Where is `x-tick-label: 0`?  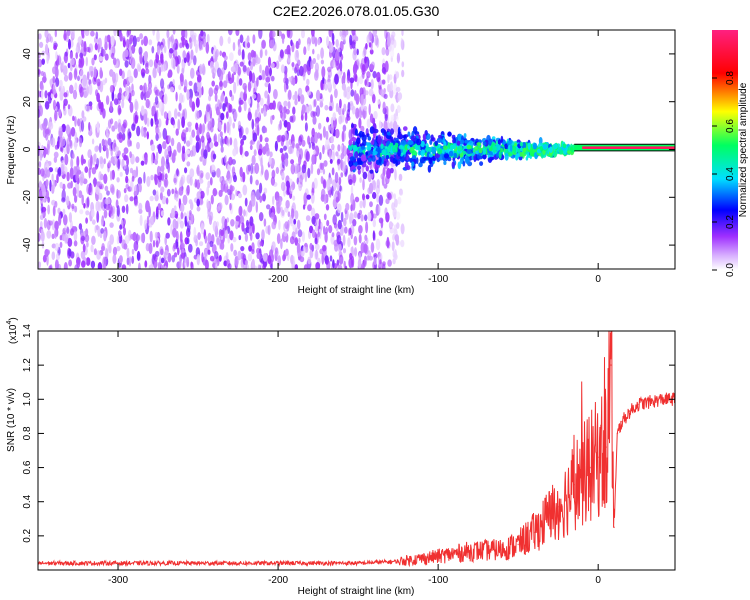
x-tick-label: 0 is located at coordinates (598, 279).